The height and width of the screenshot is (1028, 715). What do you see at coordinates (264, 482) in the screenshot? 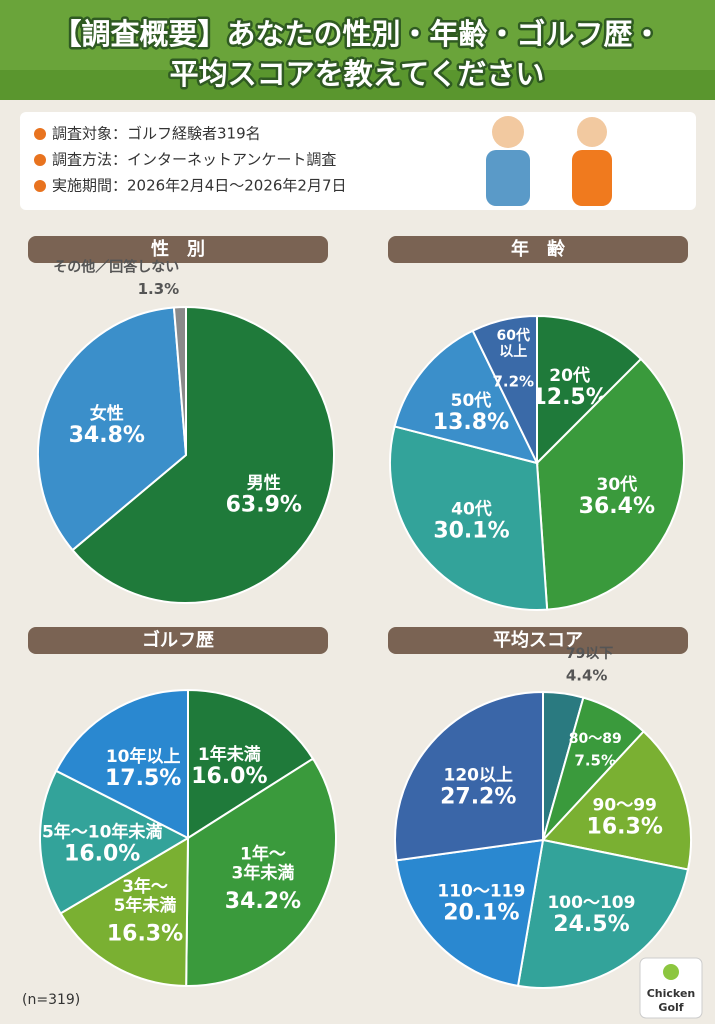
I see `slice-label: 男性` at bounding box center [264, 482].